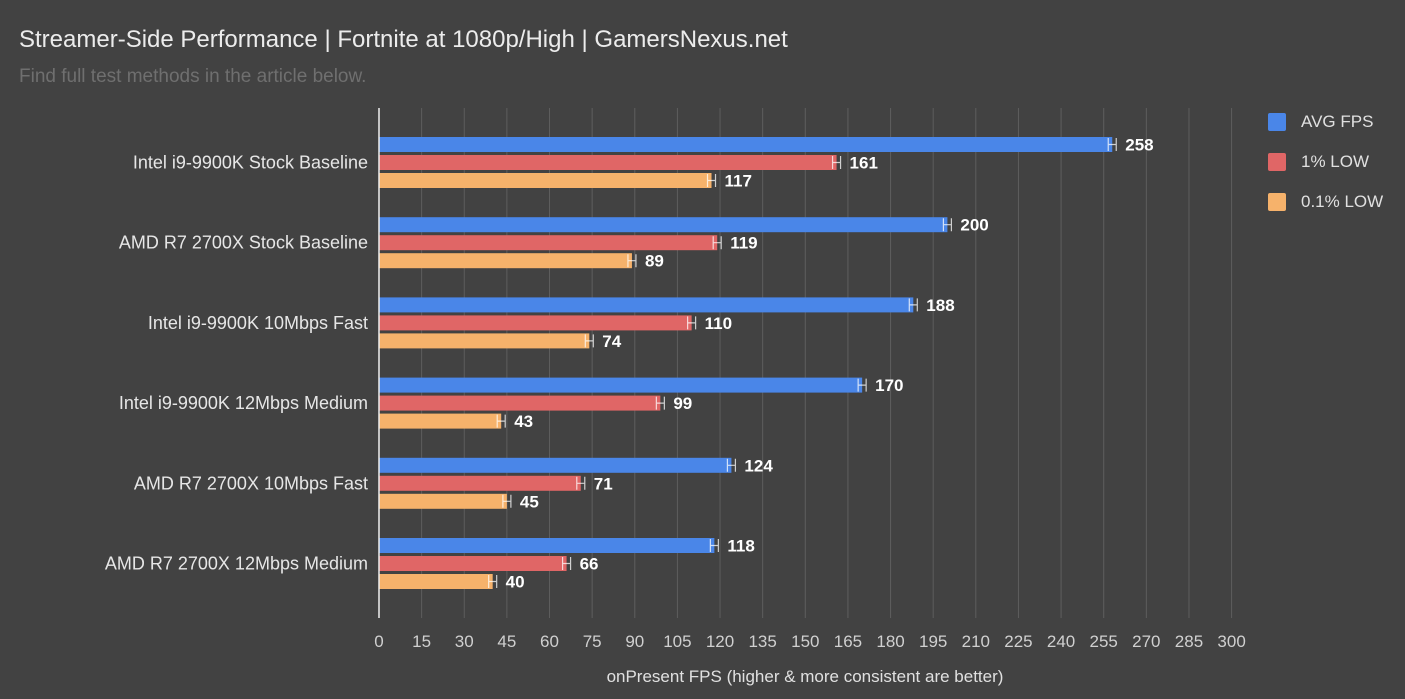 The width and height of the screenshot is (1405, 699). I want to click on x-tick-label: 285, so click(1189, 641).